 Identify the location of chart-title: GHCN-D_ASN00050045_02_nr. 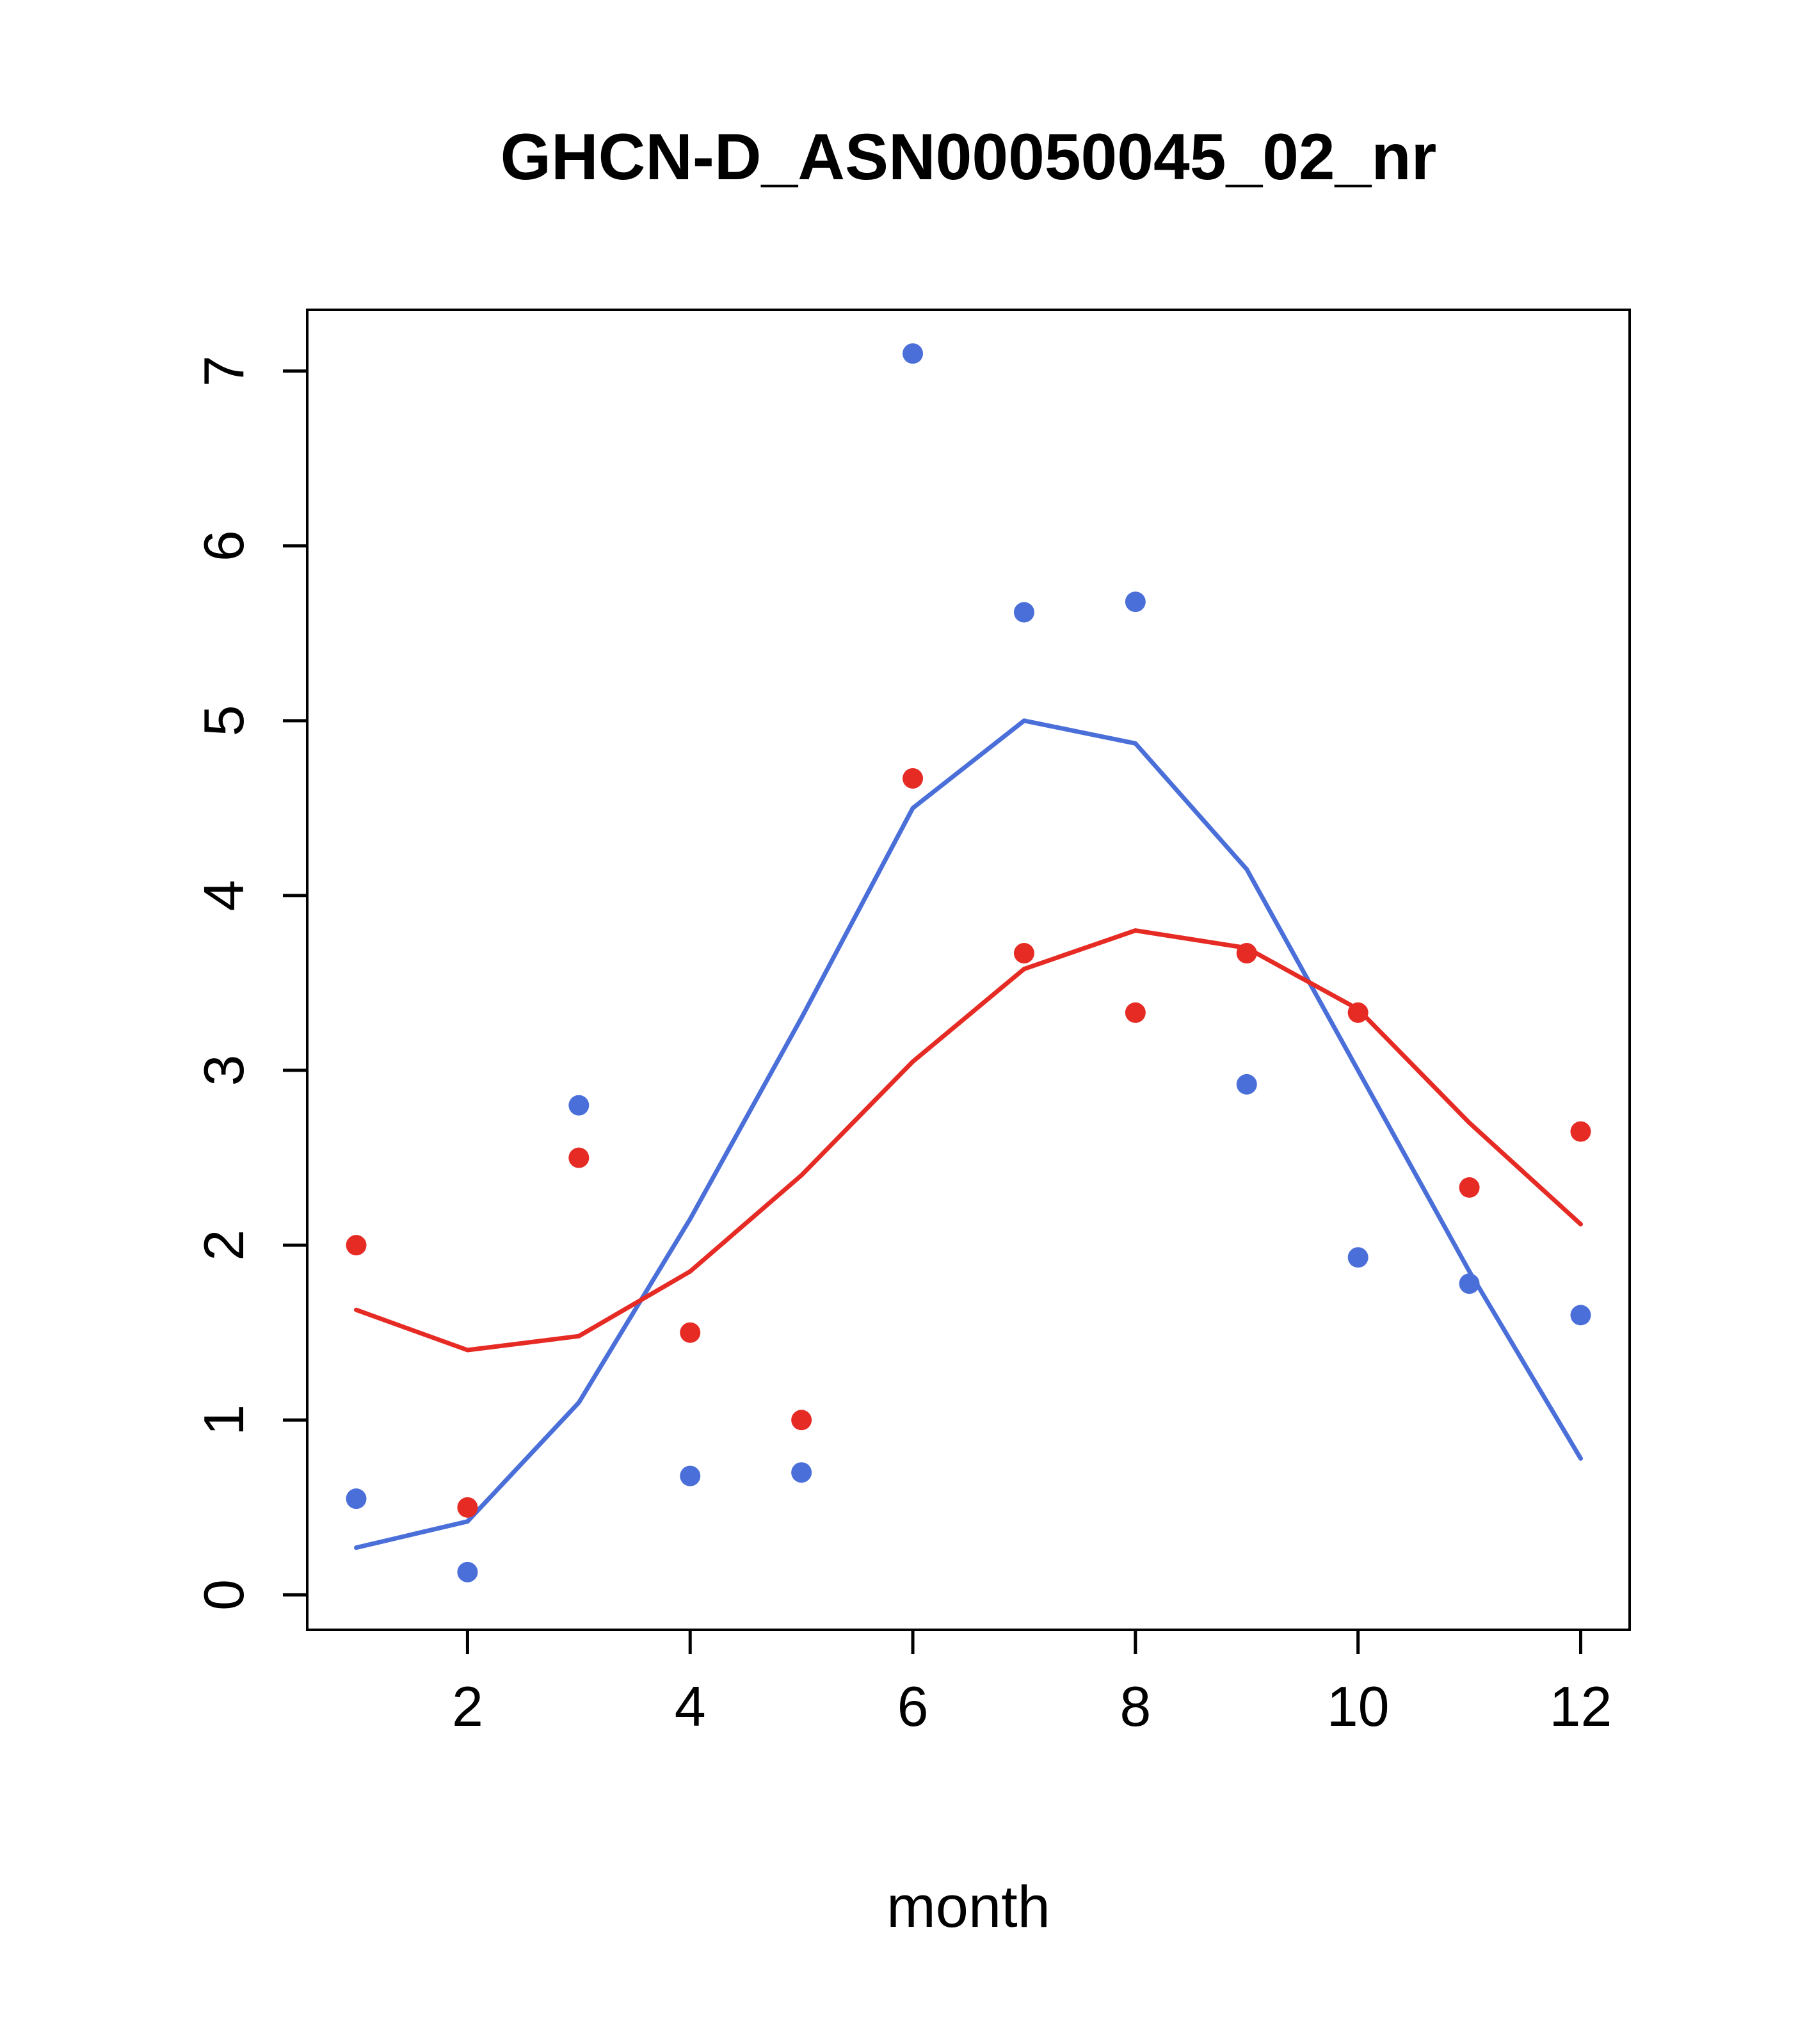
(969, 156).